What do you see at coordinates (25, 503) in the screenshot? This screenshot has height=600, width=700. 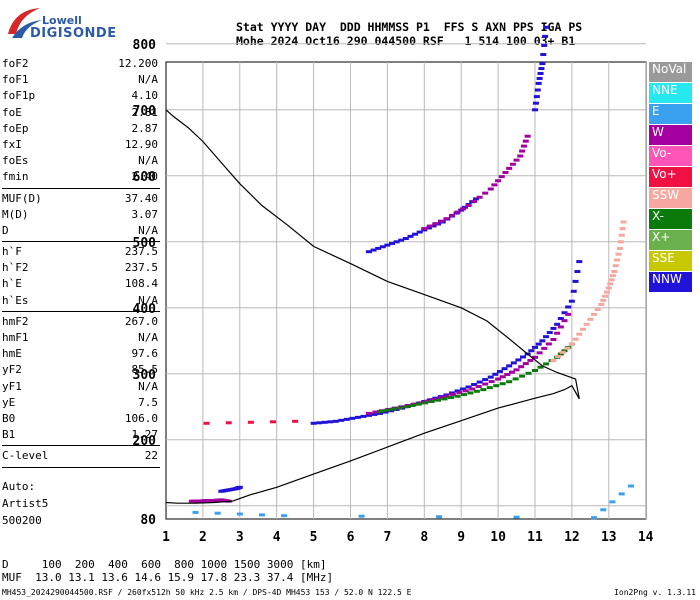 I see `auto-program: Artist5` at bounding box center [25, 503].